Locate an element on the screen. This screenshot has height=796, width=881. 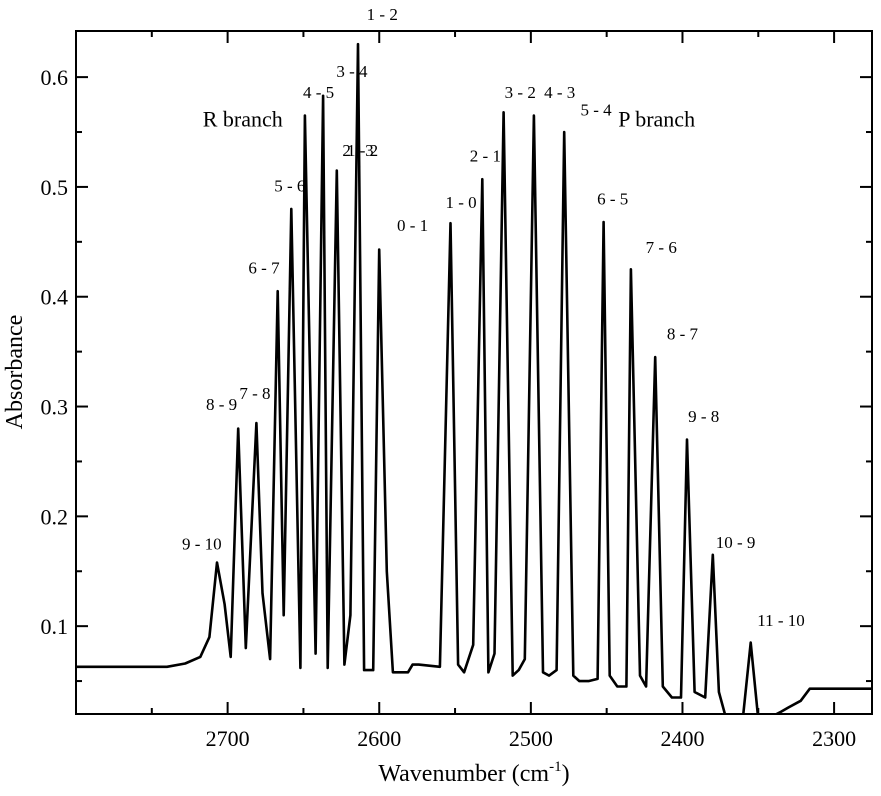
peak-label: 9 - 8 is located at coordinates (703, 416).